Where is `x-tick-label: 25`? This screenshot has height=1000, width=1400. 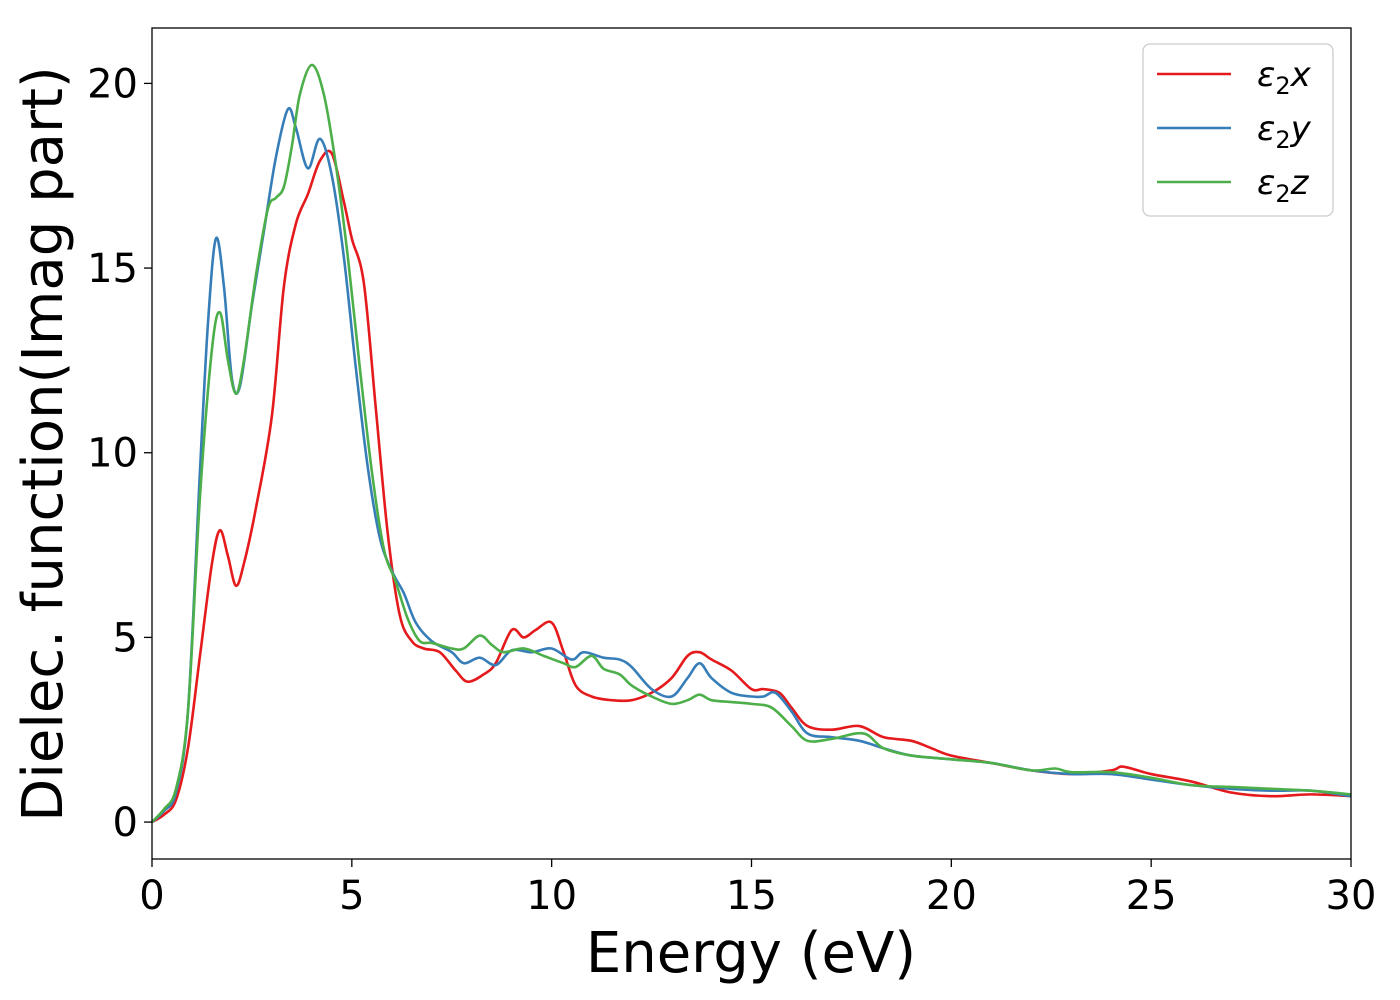
x-tick-label: 25 is located at coordinates (1151, 896).